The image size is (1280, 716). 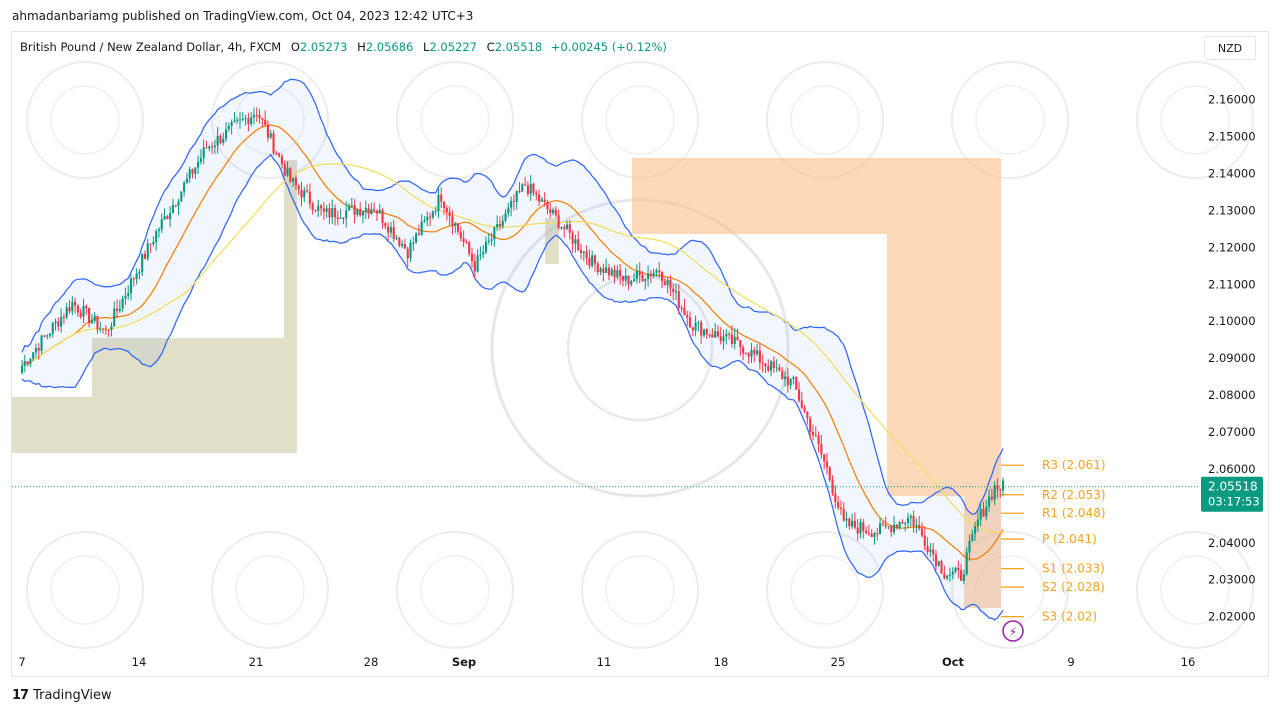 What do you see at coordinates (953, 662) in the screenshot?
I see `time-tick: Oct` at bounding box center [953, 662].